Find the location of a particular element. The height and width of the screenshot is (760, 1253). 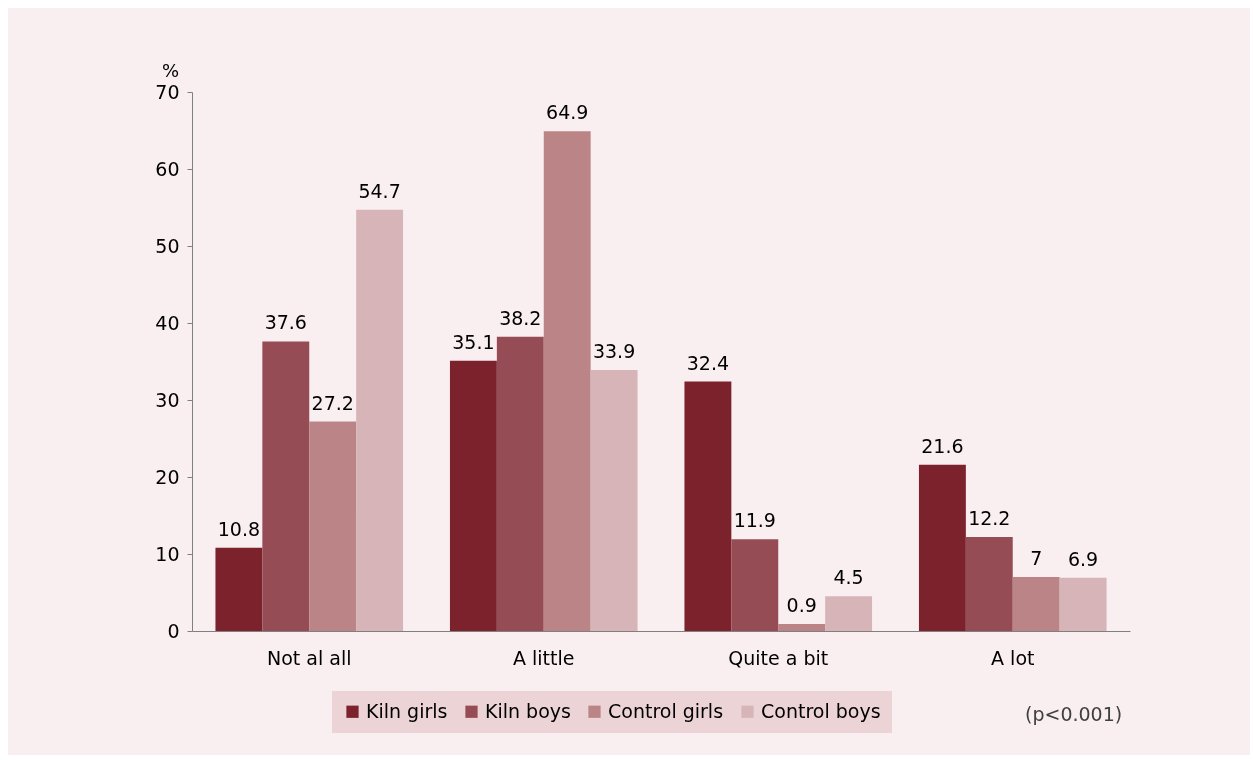

y-tick-label: 10 is located at coordinates (167, 553).